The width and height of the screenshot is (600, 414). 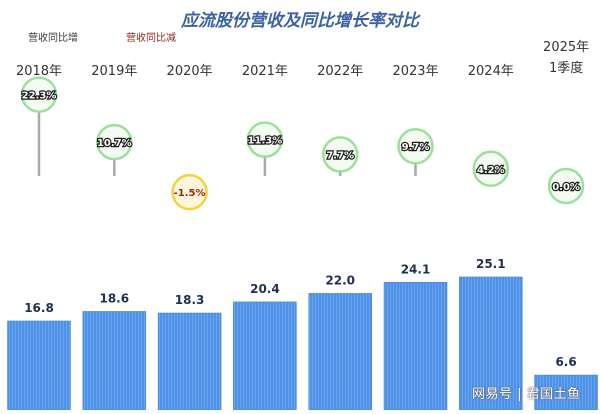 I want to click on category-label: 2020年, so click(x=190, y=71).